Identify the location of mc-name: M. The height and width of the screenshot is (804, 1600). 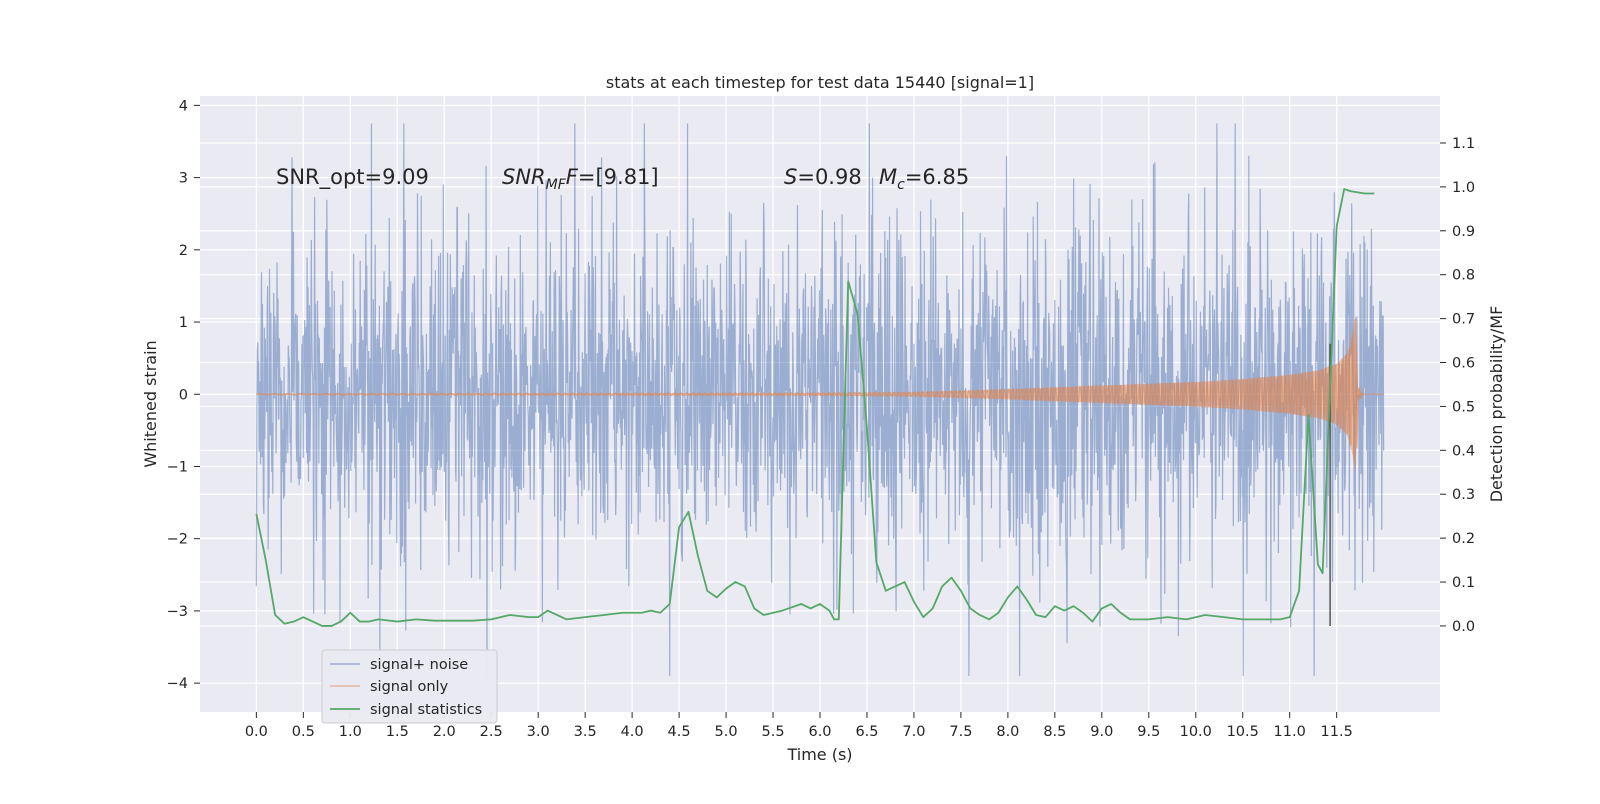
(888, 177).